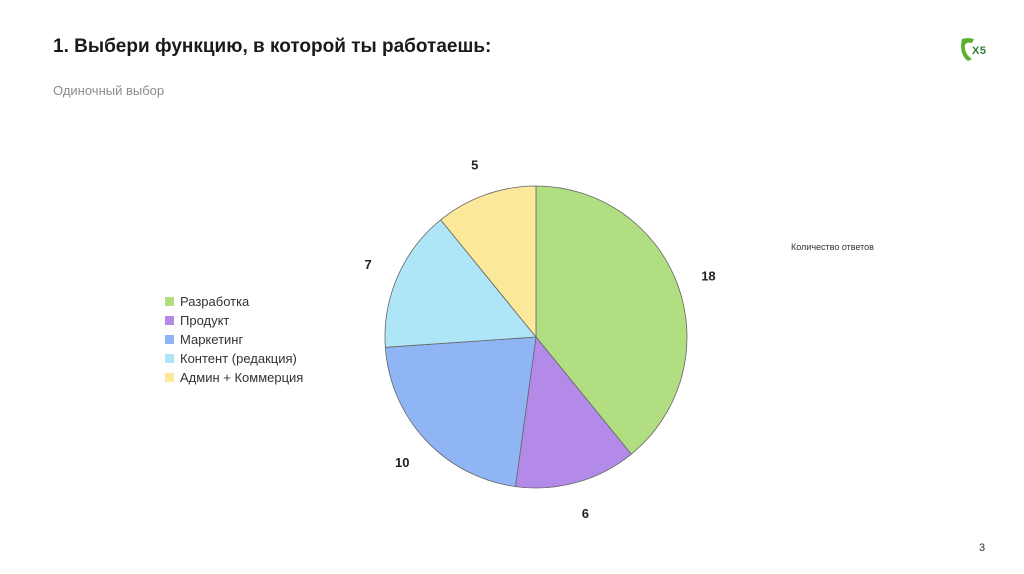 The height and width of the screenshot is (574, 1024). I want to click on slide-subtitle: Одиночный выбор, so click(109, 90).